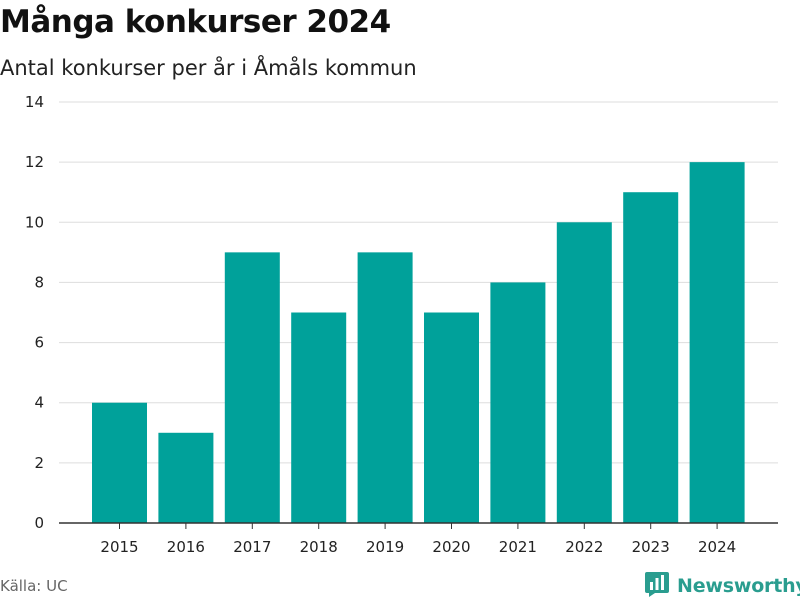 Image resolution: width=800 pixels, height=600 pixels. Describe the element at coordinates (252, 547) in the screenshot. I see `x-tick-label: 2017` at that location.